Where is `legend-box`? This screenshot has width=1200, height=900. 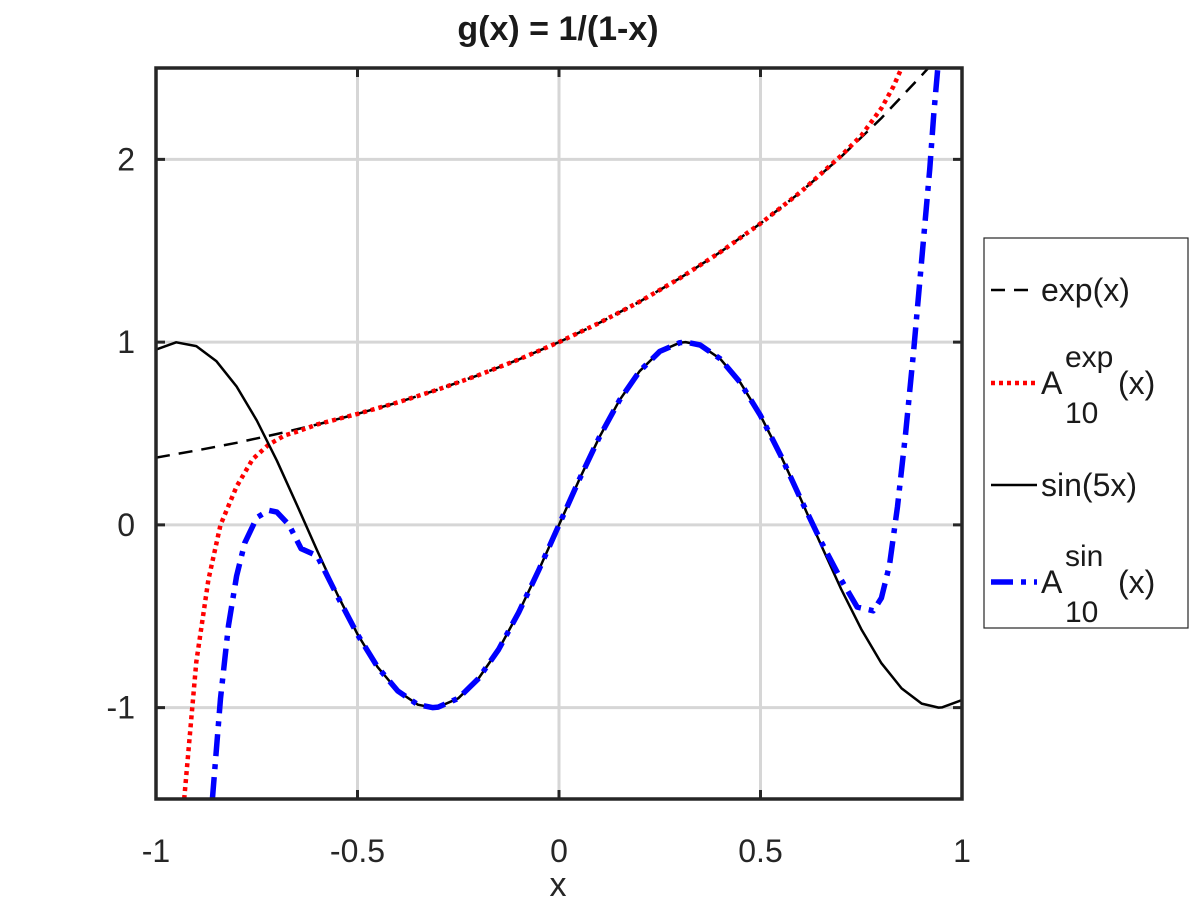 legend-box is located at coordinates (1086, 433).